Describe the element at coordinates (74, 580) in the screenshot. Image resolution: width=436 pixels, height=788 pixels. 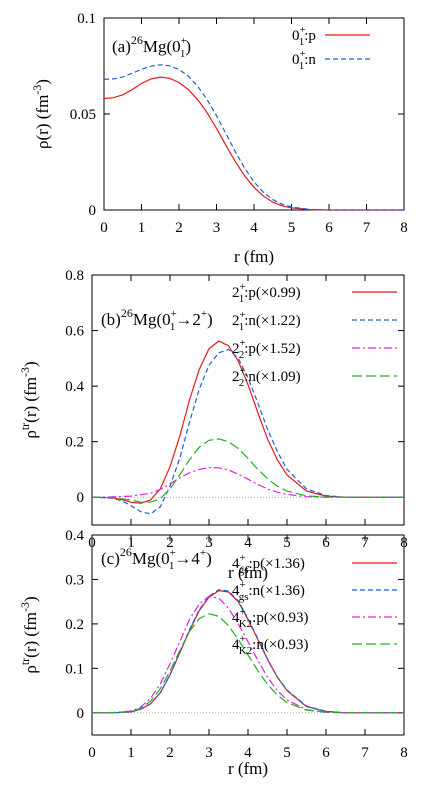
I see `y-tick-label: 0.3` at that location.